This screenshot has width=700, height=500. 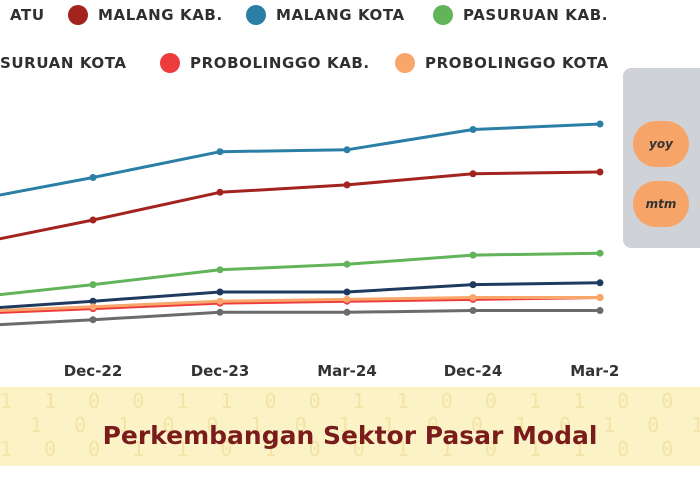 I want to click on legend-item-pasuruan-kab: PASURUAN KAB., so click(x=520, y=15).